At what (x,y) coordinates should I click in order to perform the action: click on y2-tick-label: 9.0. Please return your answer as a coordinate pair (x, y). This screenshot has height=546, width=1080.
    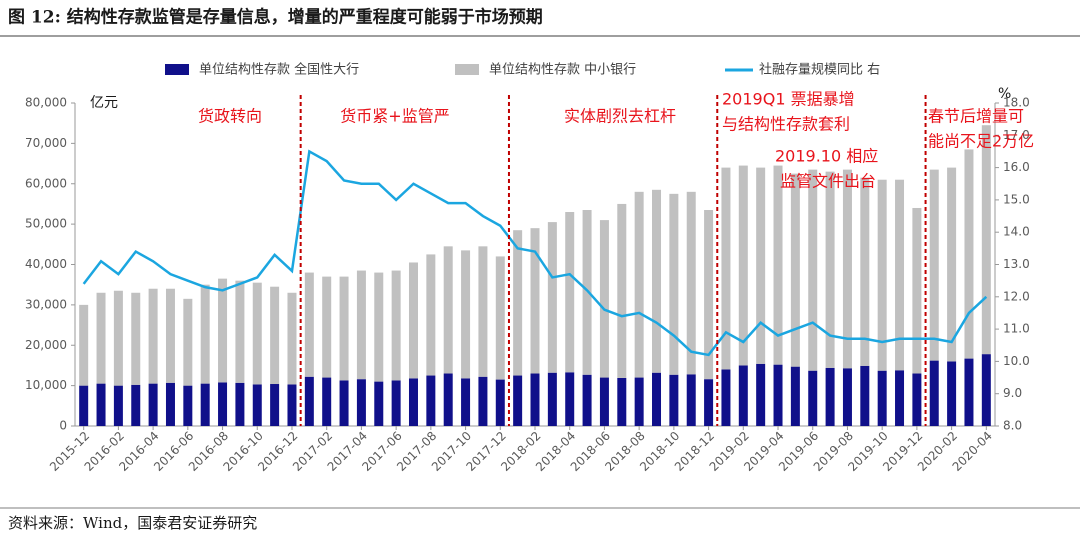
    Looking at the image, I should click on (1012, 393).